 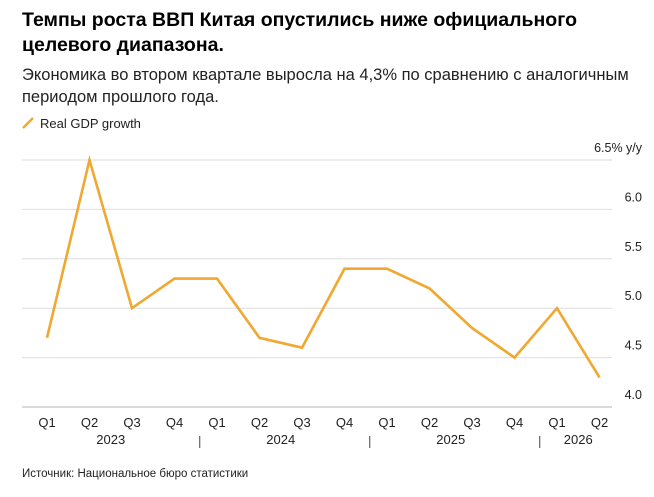 I want to click on y-tick-label: 4.0, so click(x=633, y=395).